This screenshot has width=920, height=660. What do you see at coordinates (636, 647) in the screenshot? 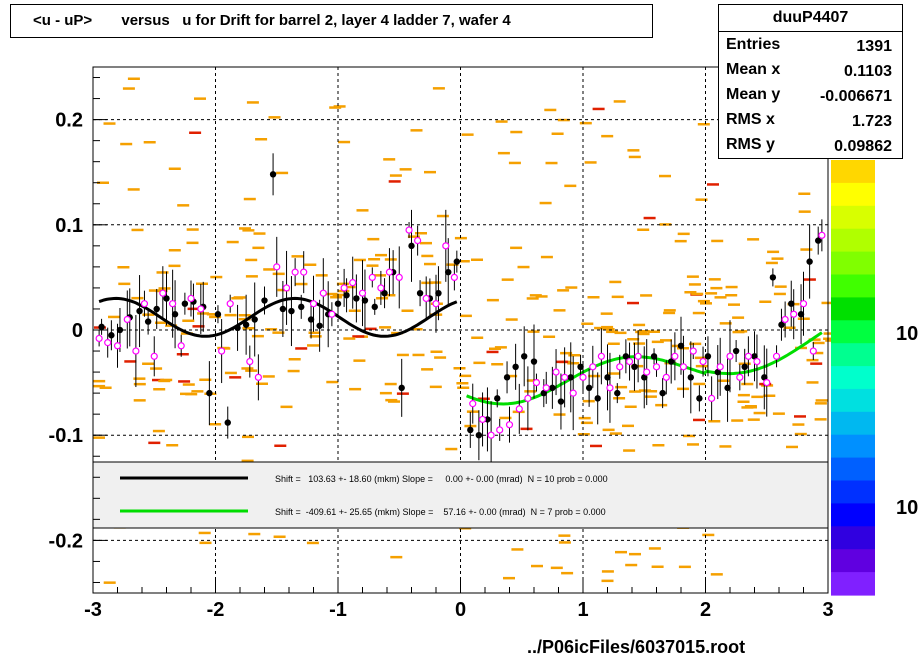
I see `file-path-label: ../P06icFiles/6037015.root` at bounding box center [636, 647].